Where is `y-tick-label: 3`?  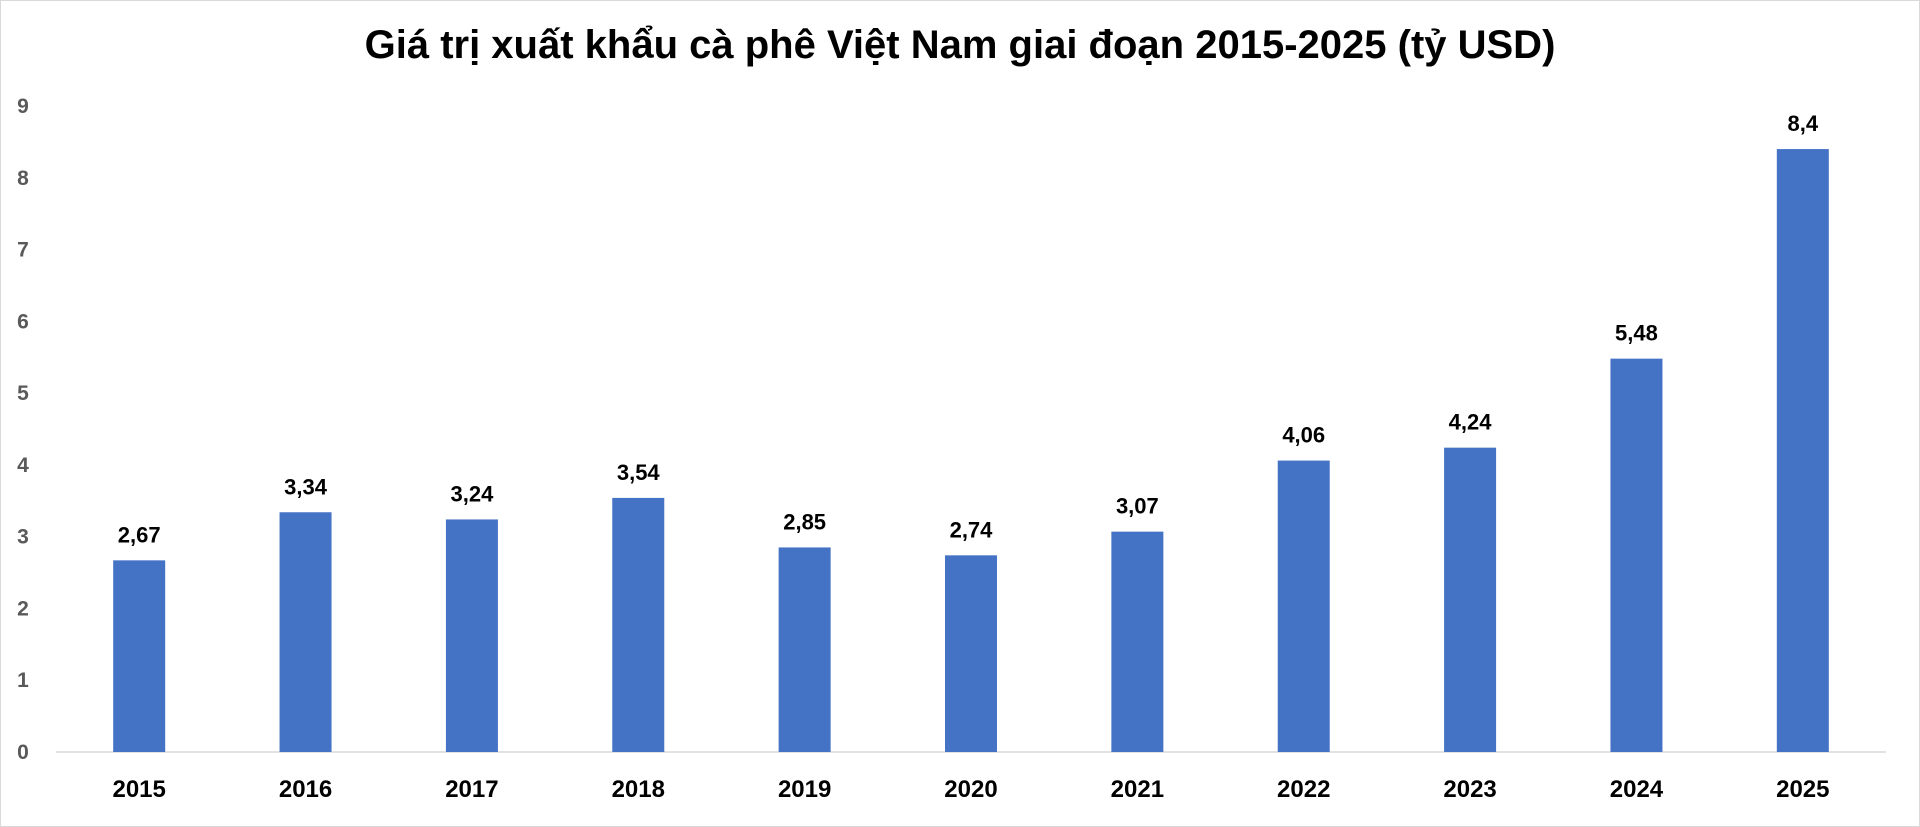
y-tick-label: 3 is located at coordinates (23, 537).